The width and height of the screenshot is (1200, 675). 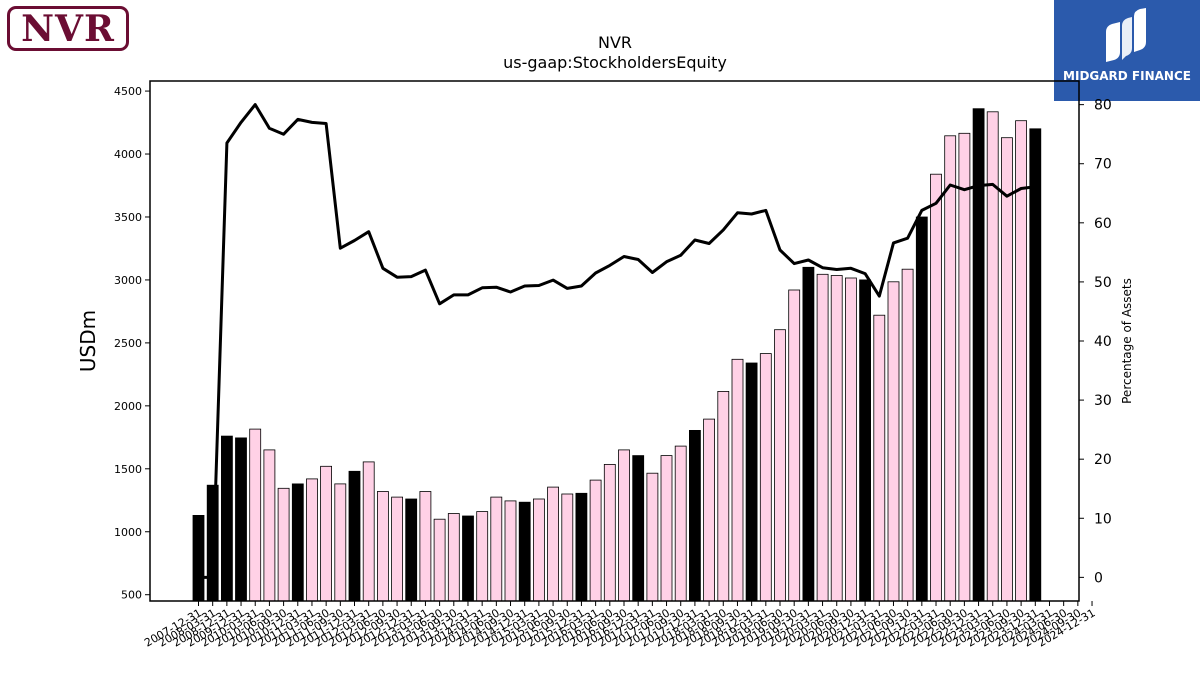 I want to click on y-axis-left: 500 1000 1500 2000 2500 3000 3500 4000 4500, so click(x=132, y=343).